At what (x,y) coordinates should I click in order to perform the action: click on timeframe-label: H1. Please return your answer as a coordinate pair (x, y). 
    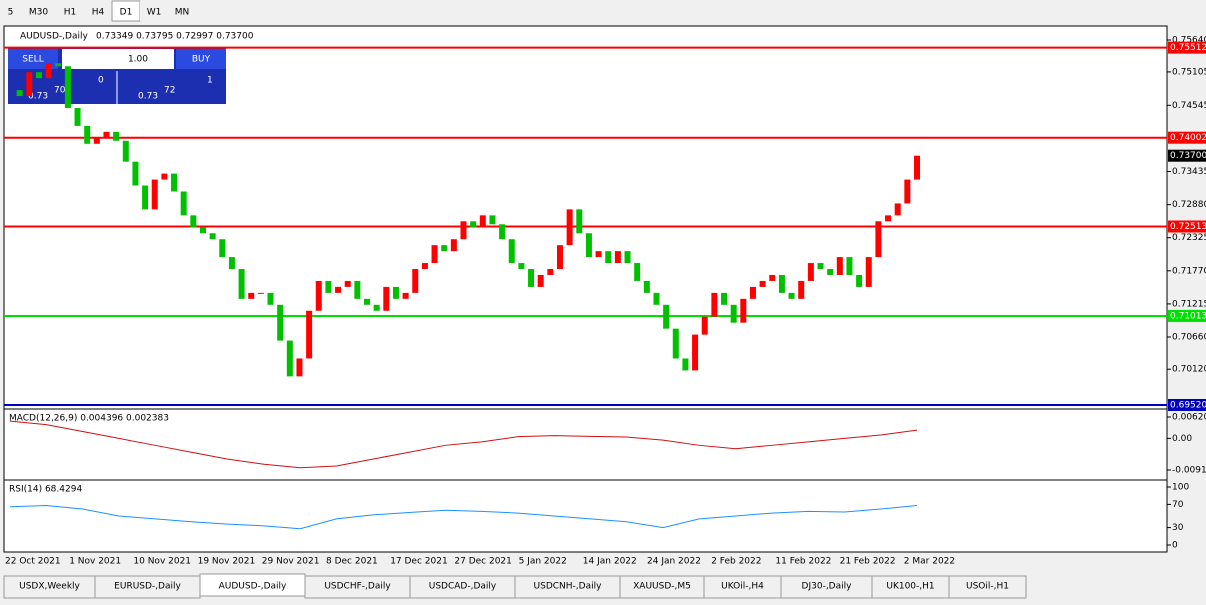
    Looking at the image, I should click on (70, 13).